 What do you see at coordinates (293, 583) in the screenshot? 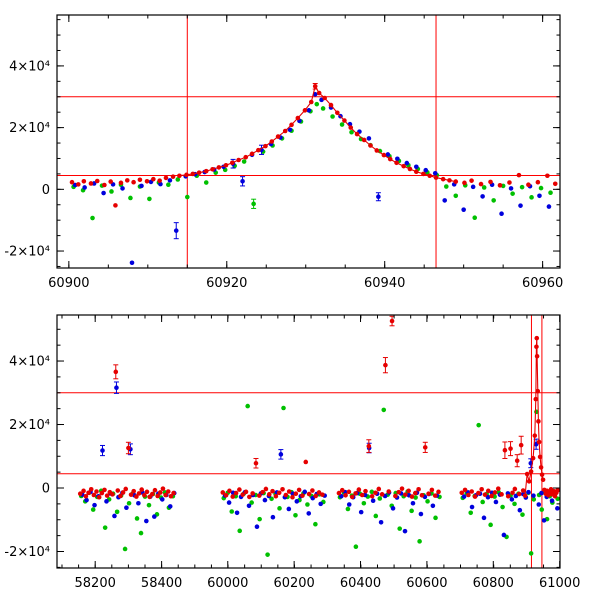
I see `x-tick-label: 60200` at bounding box center [293, 583].